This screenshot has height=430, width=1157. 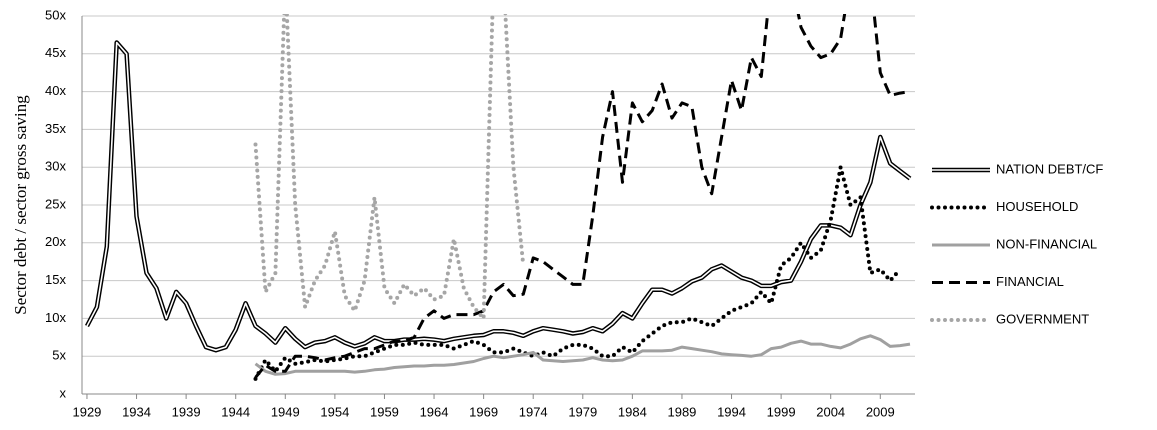 I want to click on y-tick-label: x, so click(x=63, y=392).